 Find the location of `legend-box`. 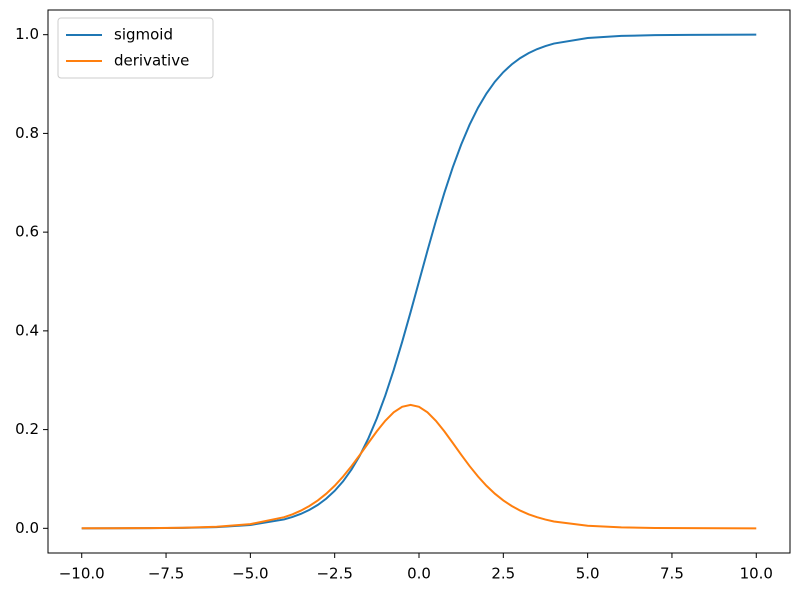

legend-box is located at coordinates (135, 48).